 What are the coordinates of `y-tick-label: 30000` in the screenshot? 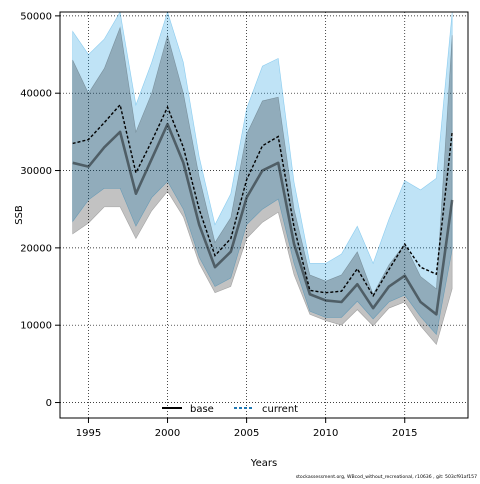 It's located at (36, 171).